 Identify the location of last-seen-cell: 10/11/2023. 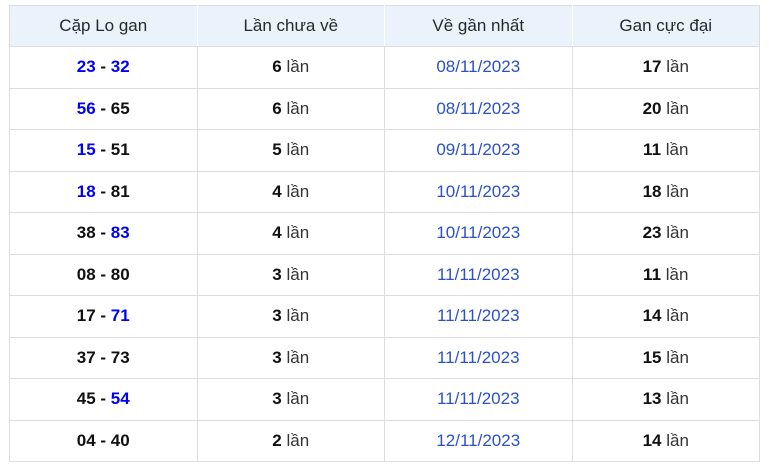
(478, 191).